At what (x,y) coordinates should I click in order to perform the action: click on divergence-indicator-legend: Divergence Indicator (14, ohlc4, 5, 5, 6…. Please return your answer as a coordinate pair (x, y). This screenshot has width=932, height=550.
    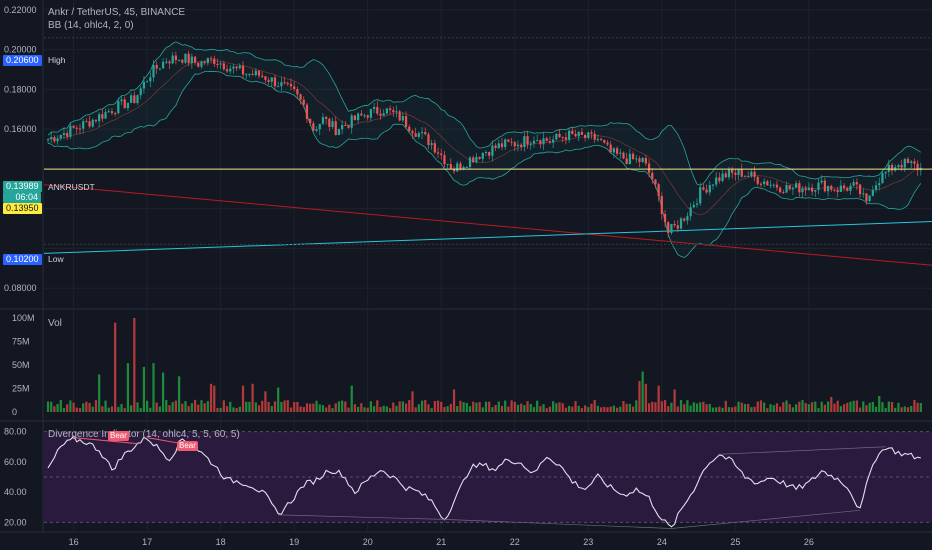
    Looking at the image, I should click on (144, 434).